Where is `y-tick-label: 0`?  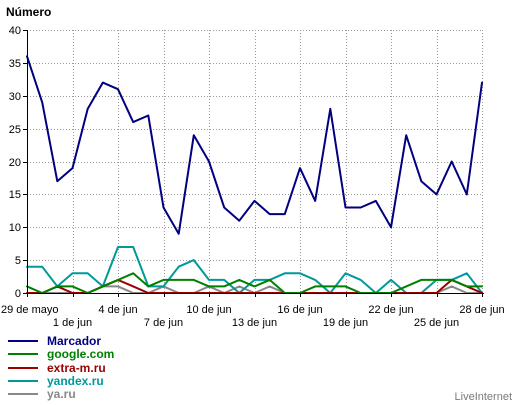 y-tick-label: 0 is located at coordinates (18, 294).